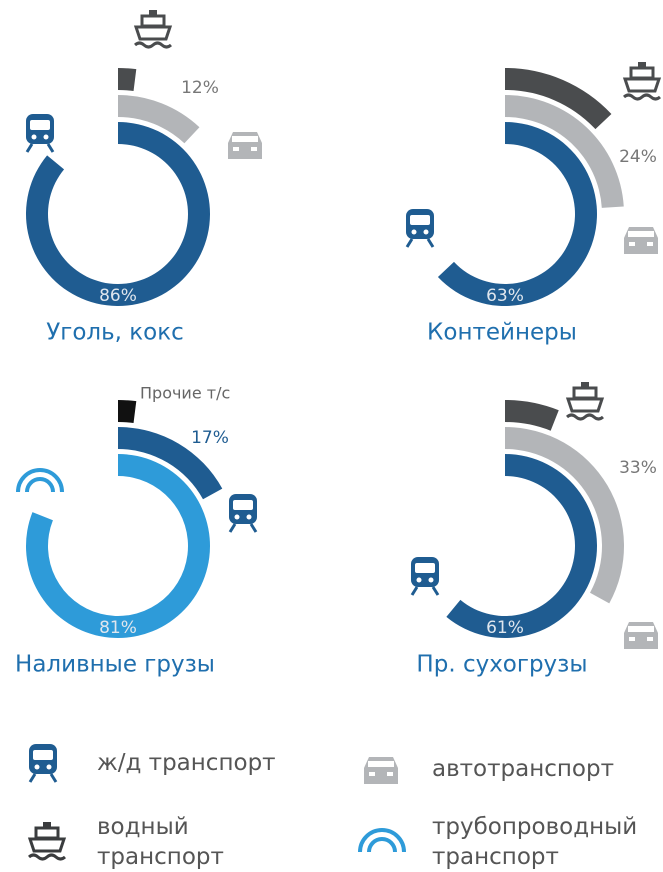  What do you see at coordinates (505, 628) in the screenshot?
I see `value-label: 61%` at bounding box center [505, 628].